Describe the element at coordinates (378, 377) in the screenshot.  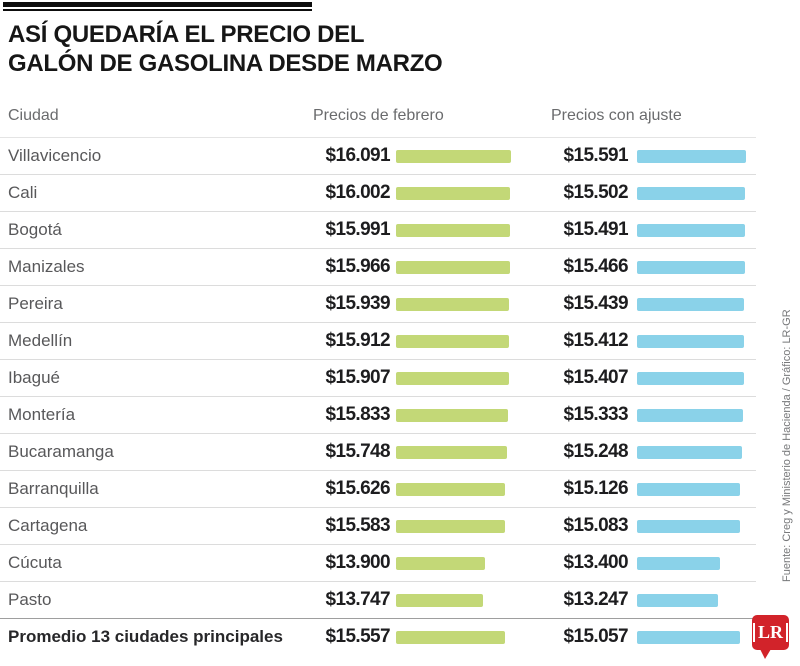
I see `table-row: Ibagué $15.907 $15.407` at that location.